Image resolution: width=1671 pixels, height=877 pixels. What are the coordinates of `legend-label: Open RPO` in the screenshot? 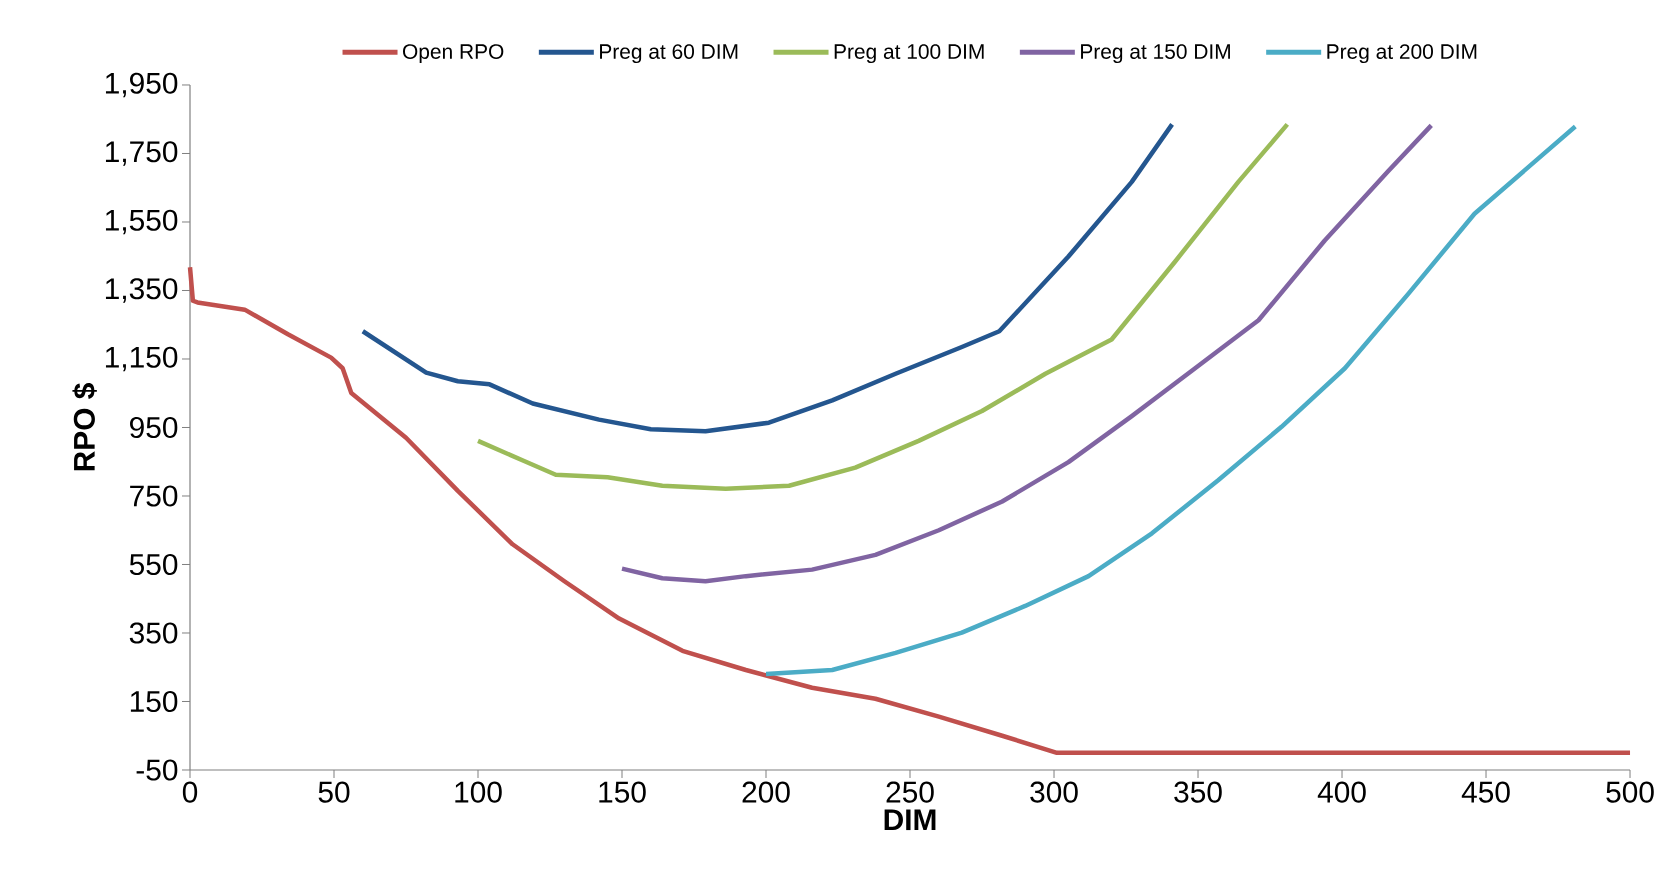 It's located at (453, 54).